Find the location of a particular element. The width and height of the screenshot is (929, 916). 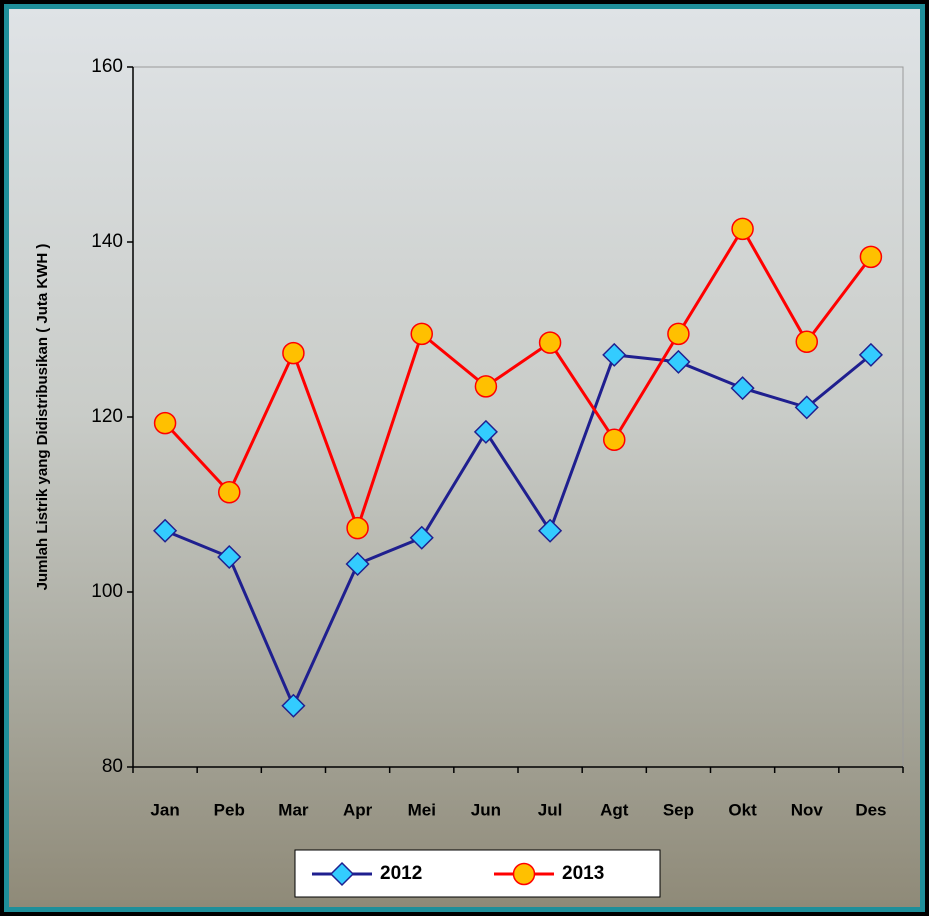

legend-label: 2013 is located at coordinates (583, 873).